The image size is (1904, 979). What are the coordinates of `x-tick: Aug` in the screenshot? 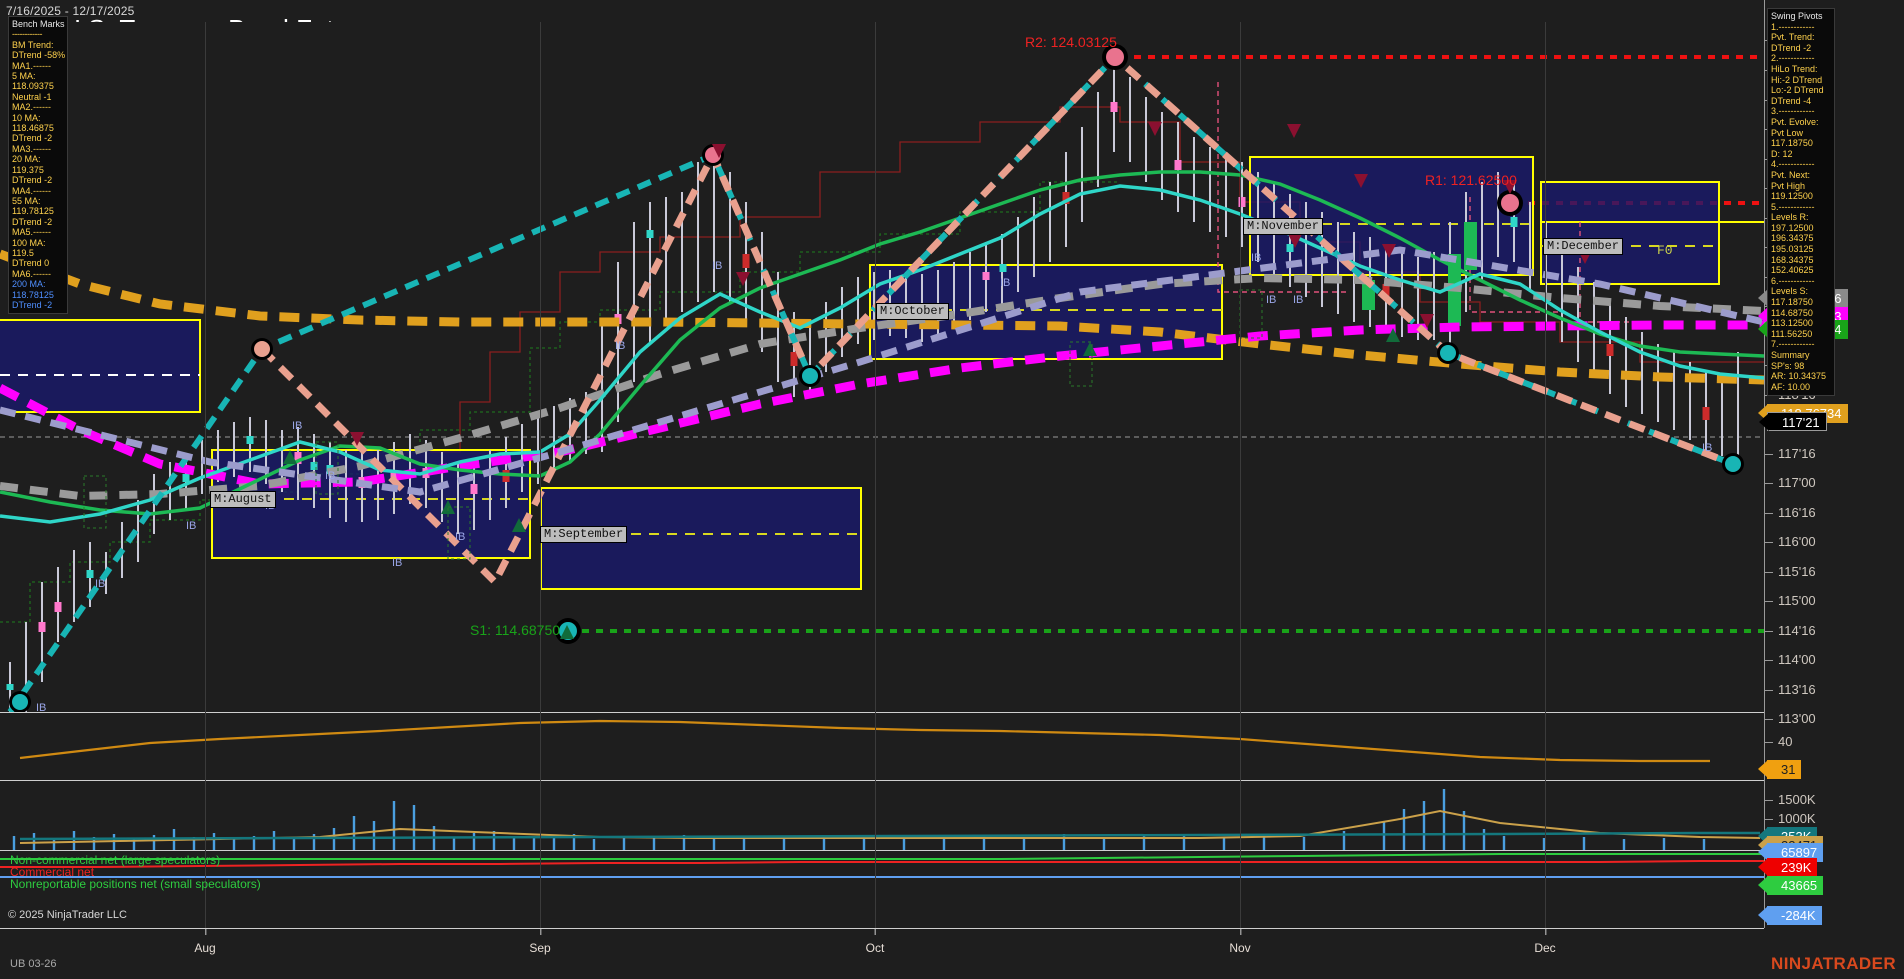 It's located at (205, 941).